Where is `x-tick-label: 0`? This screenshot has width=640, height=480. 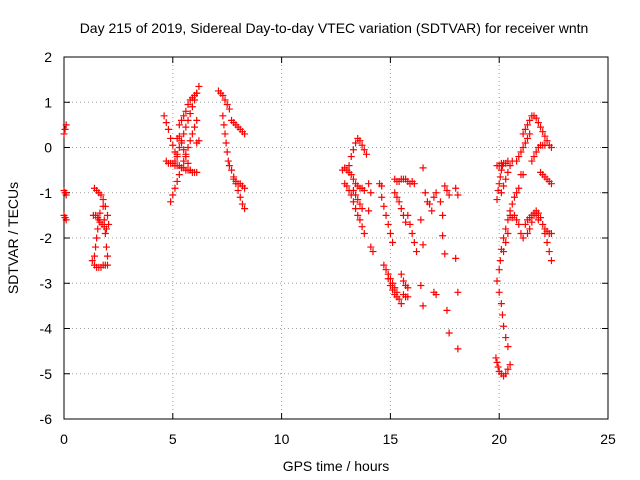
x-tick-label: 0 is located at coordinates (64, 439).